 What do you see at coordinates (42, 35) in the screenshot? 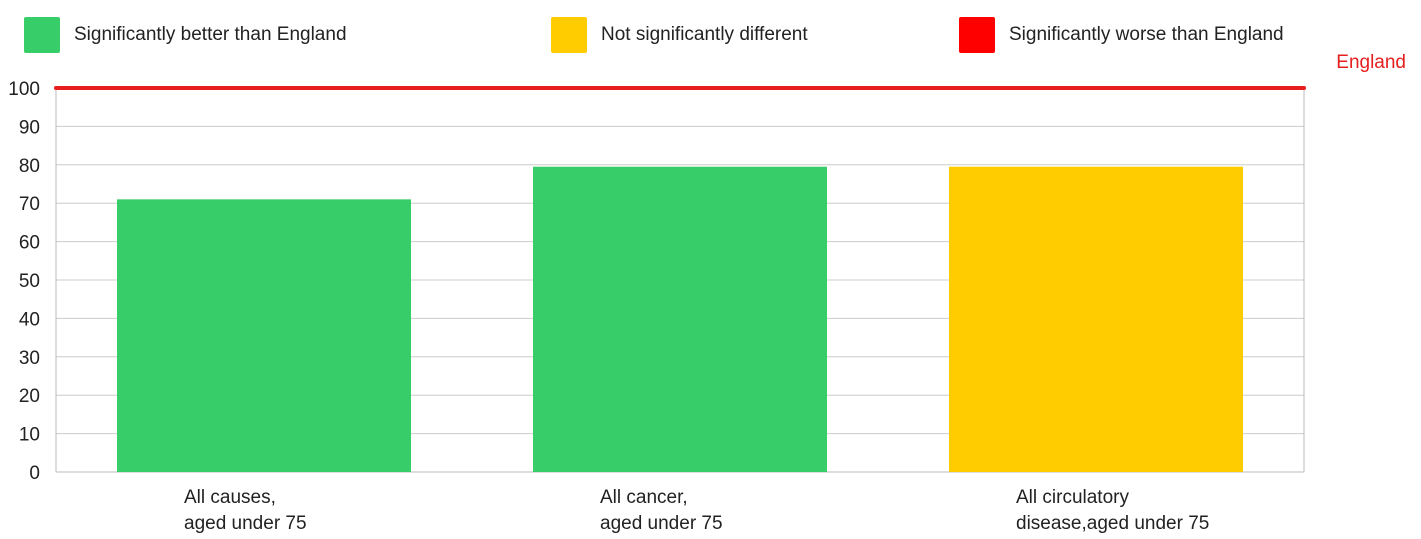
I see `legend-swatch-better` at bounding box center [42, 35].